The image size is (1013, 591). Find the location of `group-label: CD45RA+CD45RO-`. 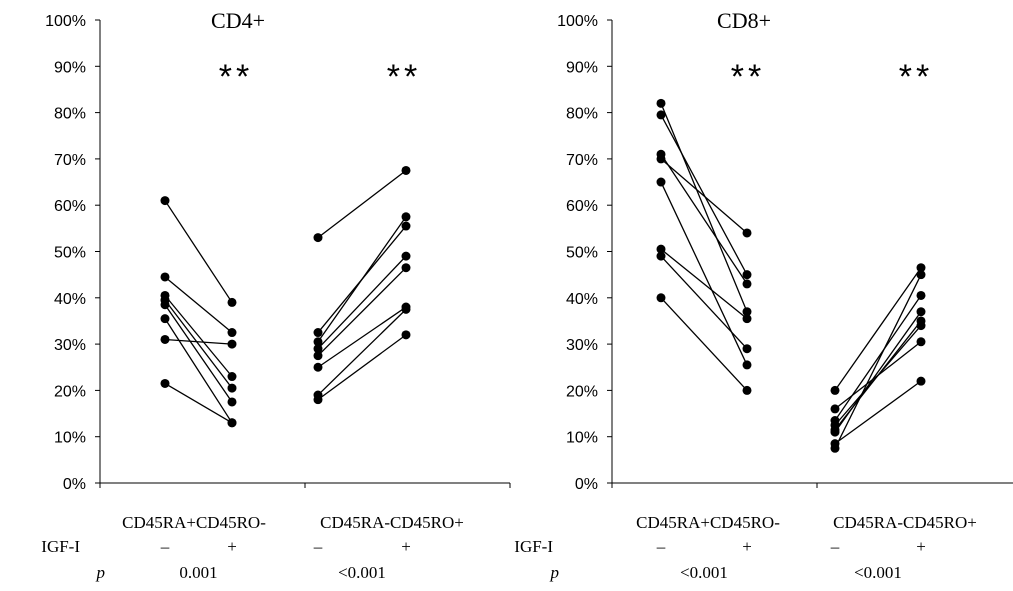

group-label: CD45RA+CD45RO- is located at coordinates (194, 522).